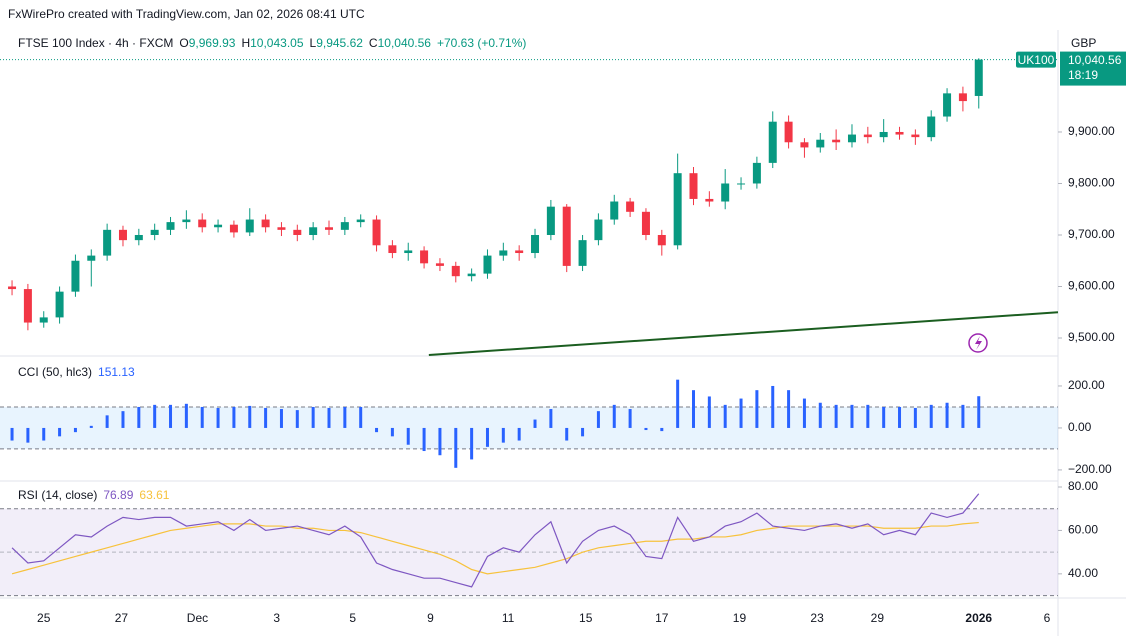 This screenshot has width=1126, height=636. What do you see at coordinates (183, 43) in the screenshot?
I see `legend-key: O` at bounding box center [183, 43].